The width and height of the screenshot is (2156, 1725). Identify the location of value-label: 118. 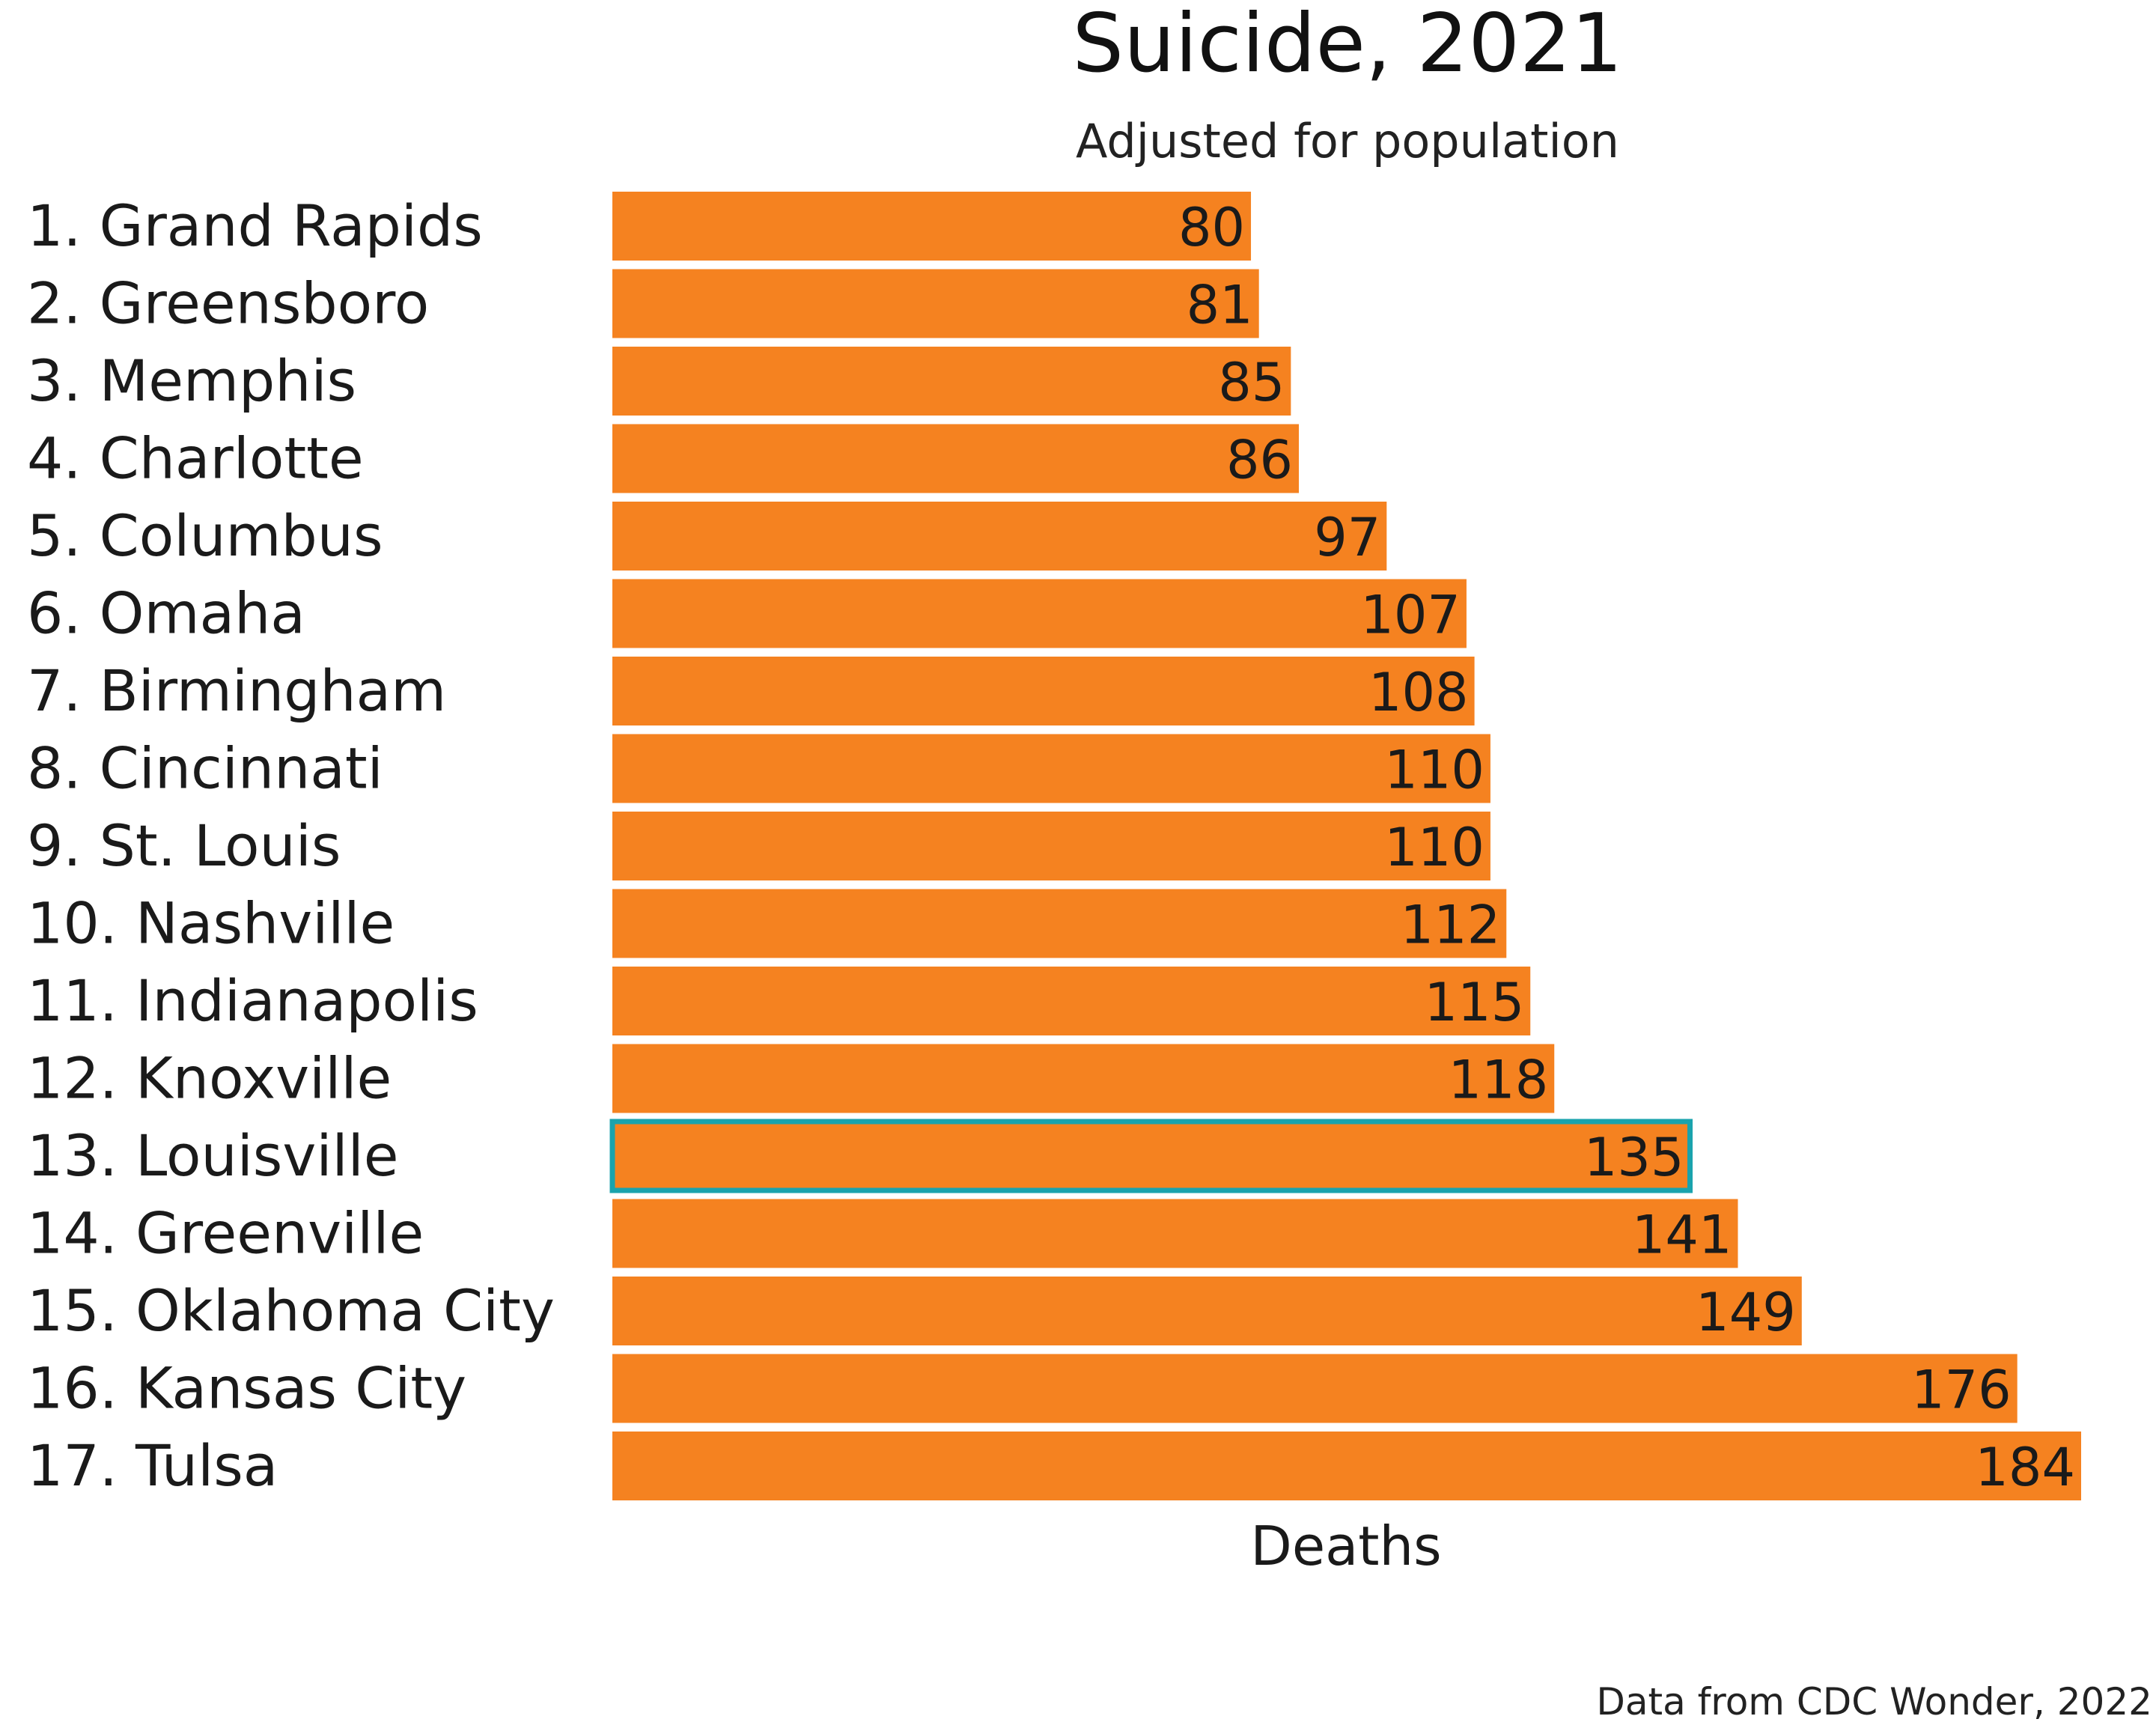
(1499, 1080).